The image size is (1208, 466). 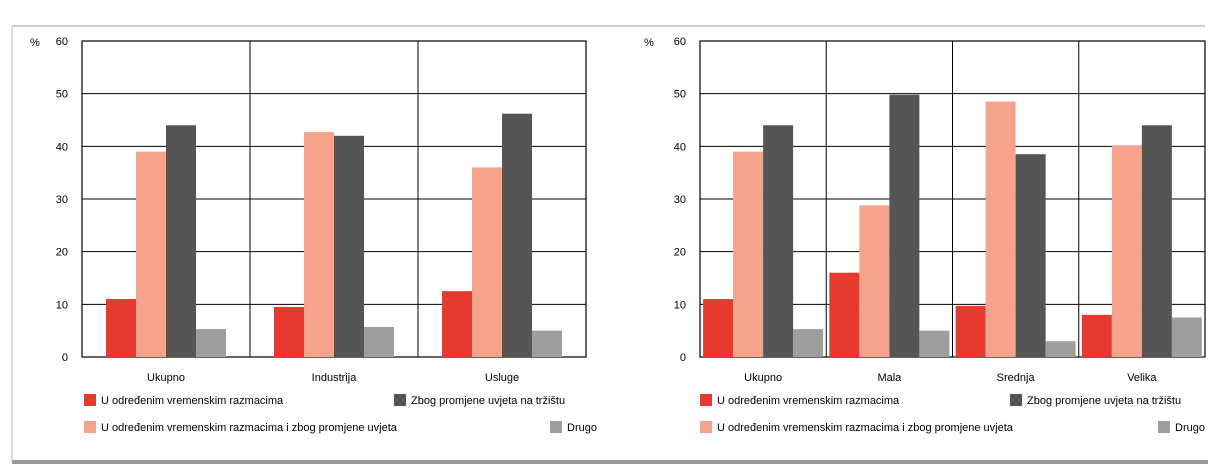 What do you see at coordinates (335, 378) in the screenshot?
I see `category-label: Industrija` at bounding box center [335, 378].